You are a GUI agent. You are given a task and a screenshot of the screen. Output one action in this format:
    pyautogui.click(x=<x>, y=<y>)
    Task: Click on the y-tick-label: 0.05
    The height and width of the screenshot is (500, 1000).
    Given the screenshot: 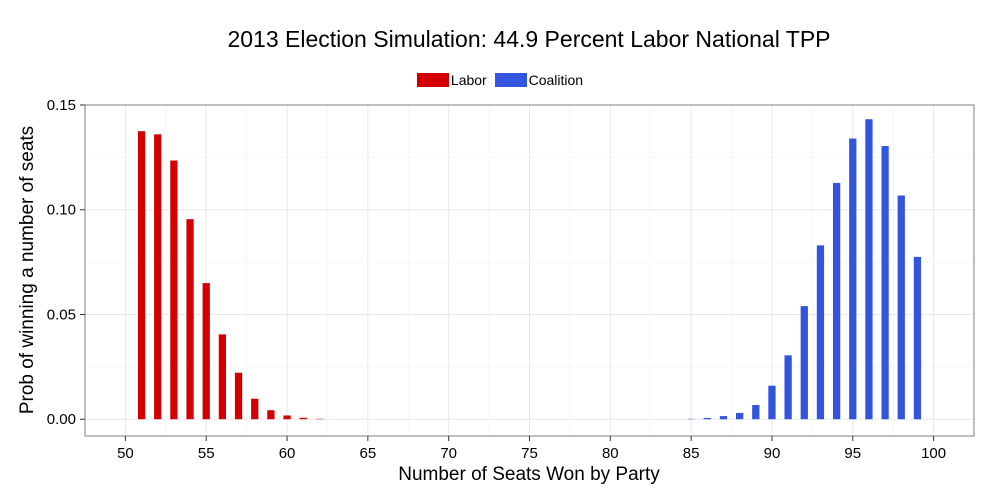 What is the action you would take?
    pyautogui.click(x=61, y=314)
    